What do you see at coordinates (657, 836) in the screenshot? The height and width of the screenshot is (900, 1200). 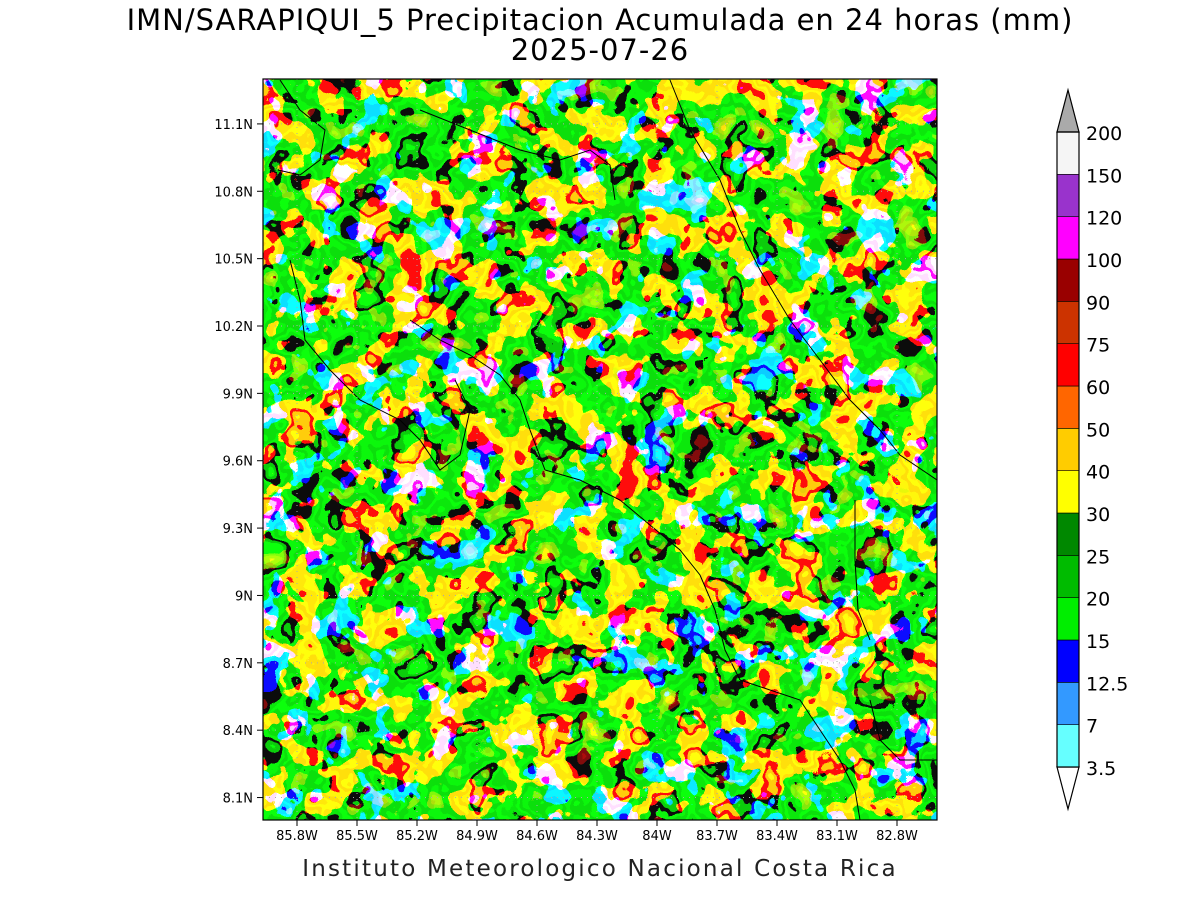 I see `x-tick-label: 84W` at bounding box center [657, 836].